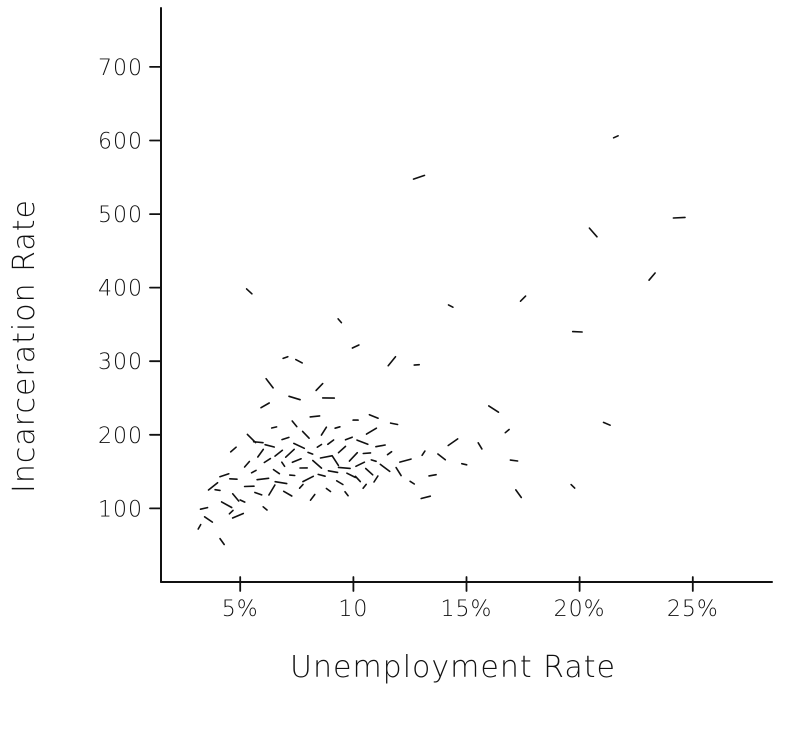 This screenshot has width=793, height=736. I want to click on x-tick-label: 25%, so click(693, 609).